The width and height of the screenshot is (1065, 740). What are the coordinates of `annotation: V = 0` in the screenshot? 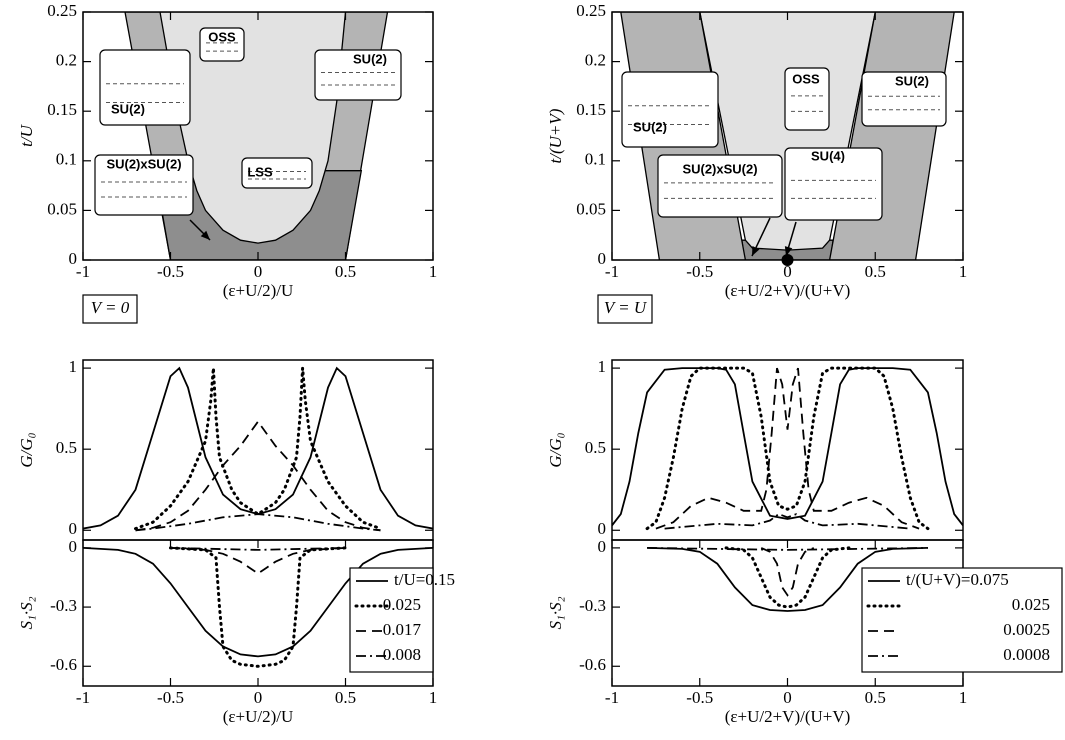 It's located at (110, 307).